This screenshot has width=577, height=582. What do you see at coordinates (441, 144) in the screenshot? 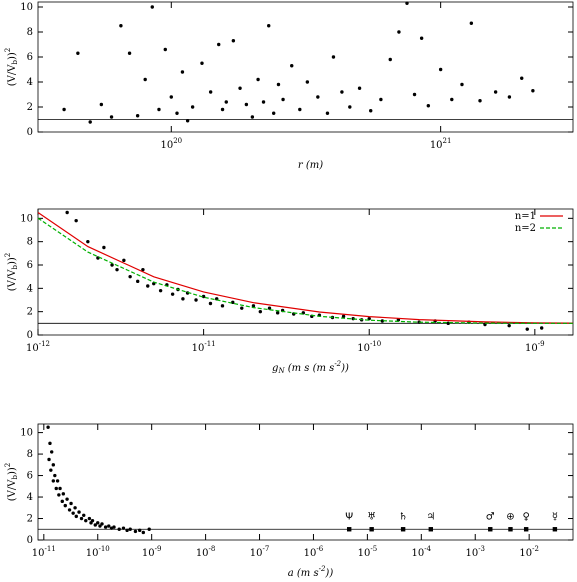
I see `x-tick-label: 10²¹` at bounding box center [441, 144].